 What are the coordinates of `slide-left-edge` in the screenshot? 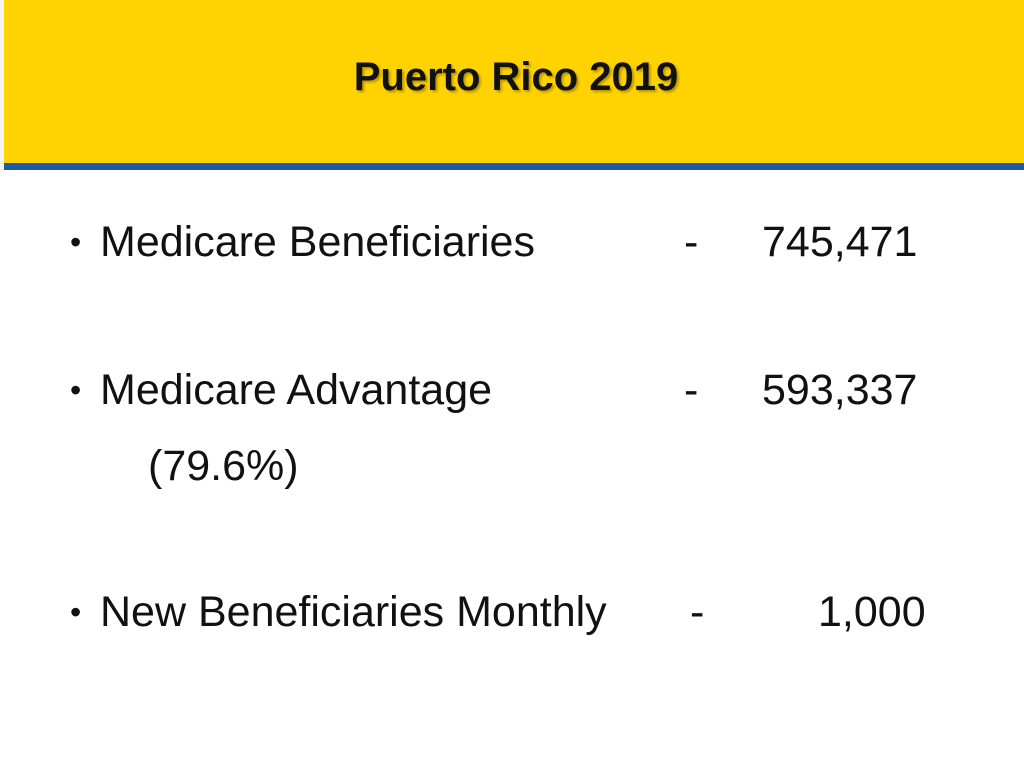 It's located at (2, 85).